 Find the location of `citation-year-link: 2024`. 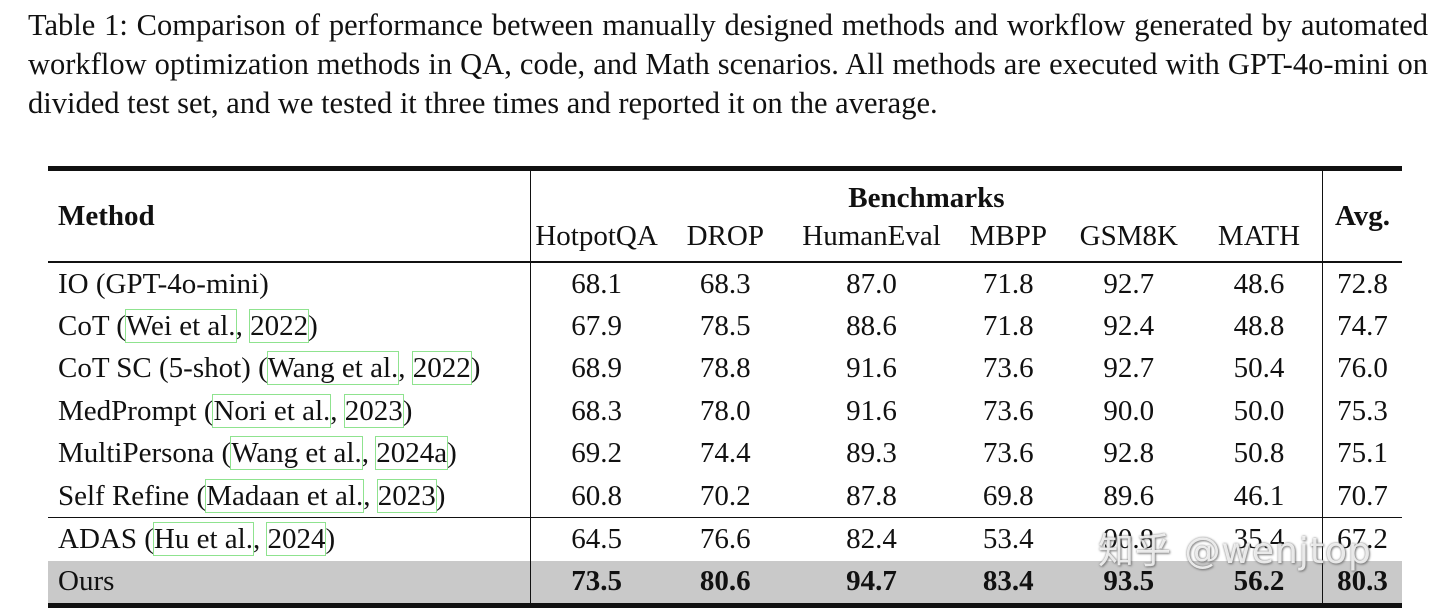

citation-year-link: 2024 is located at coordinates (296, 539).